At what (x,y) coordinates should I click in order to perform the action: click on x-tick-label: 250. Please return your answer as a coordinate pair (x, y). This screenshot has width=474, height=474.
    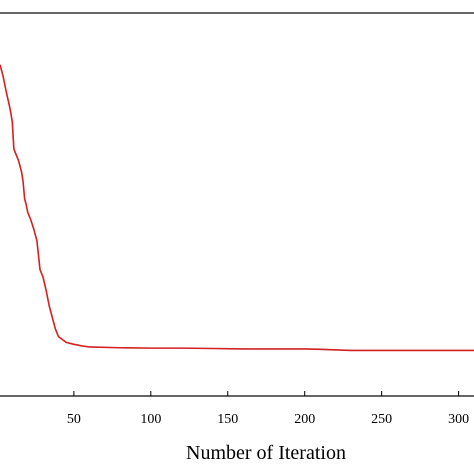
    Looking at the image, I should click on (381, 419).